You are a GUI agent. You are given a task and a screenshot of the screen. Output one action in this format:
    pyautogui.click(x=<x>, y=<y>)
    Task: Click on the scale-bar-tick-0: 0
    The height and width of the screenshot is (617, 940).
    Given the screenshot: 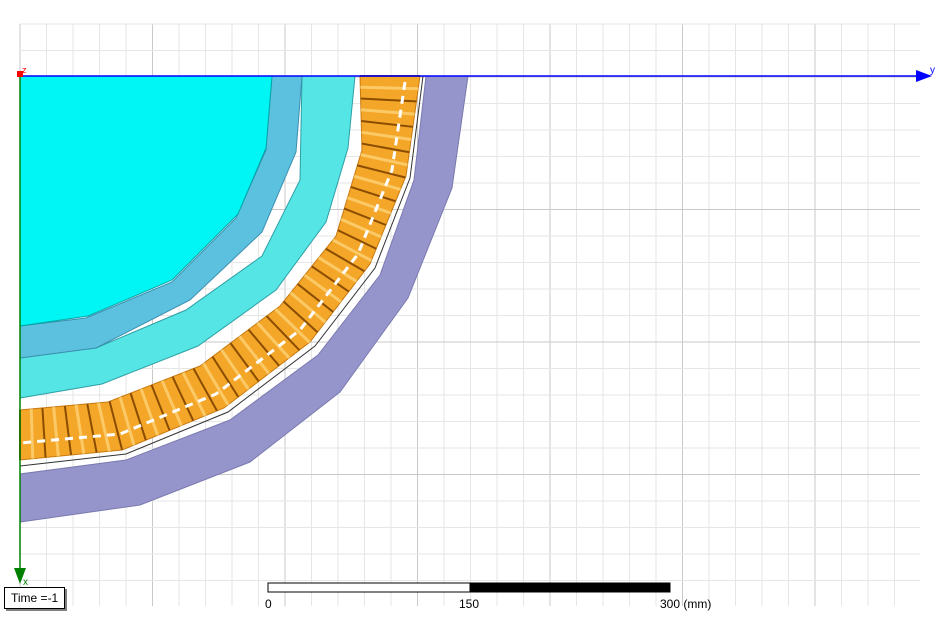 What is the action you would take?
    pyautogui.click(x=268, y=604)
    